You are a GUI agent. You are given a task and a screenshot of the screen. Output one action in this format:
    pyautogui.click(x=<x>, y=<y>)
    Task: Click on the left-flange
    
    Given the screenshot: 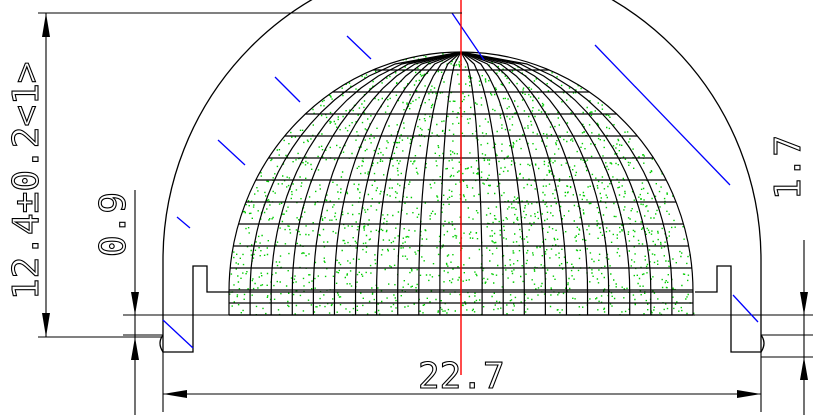 What is the action you would take?
    pyautogui.click(x=195, y=309)
    